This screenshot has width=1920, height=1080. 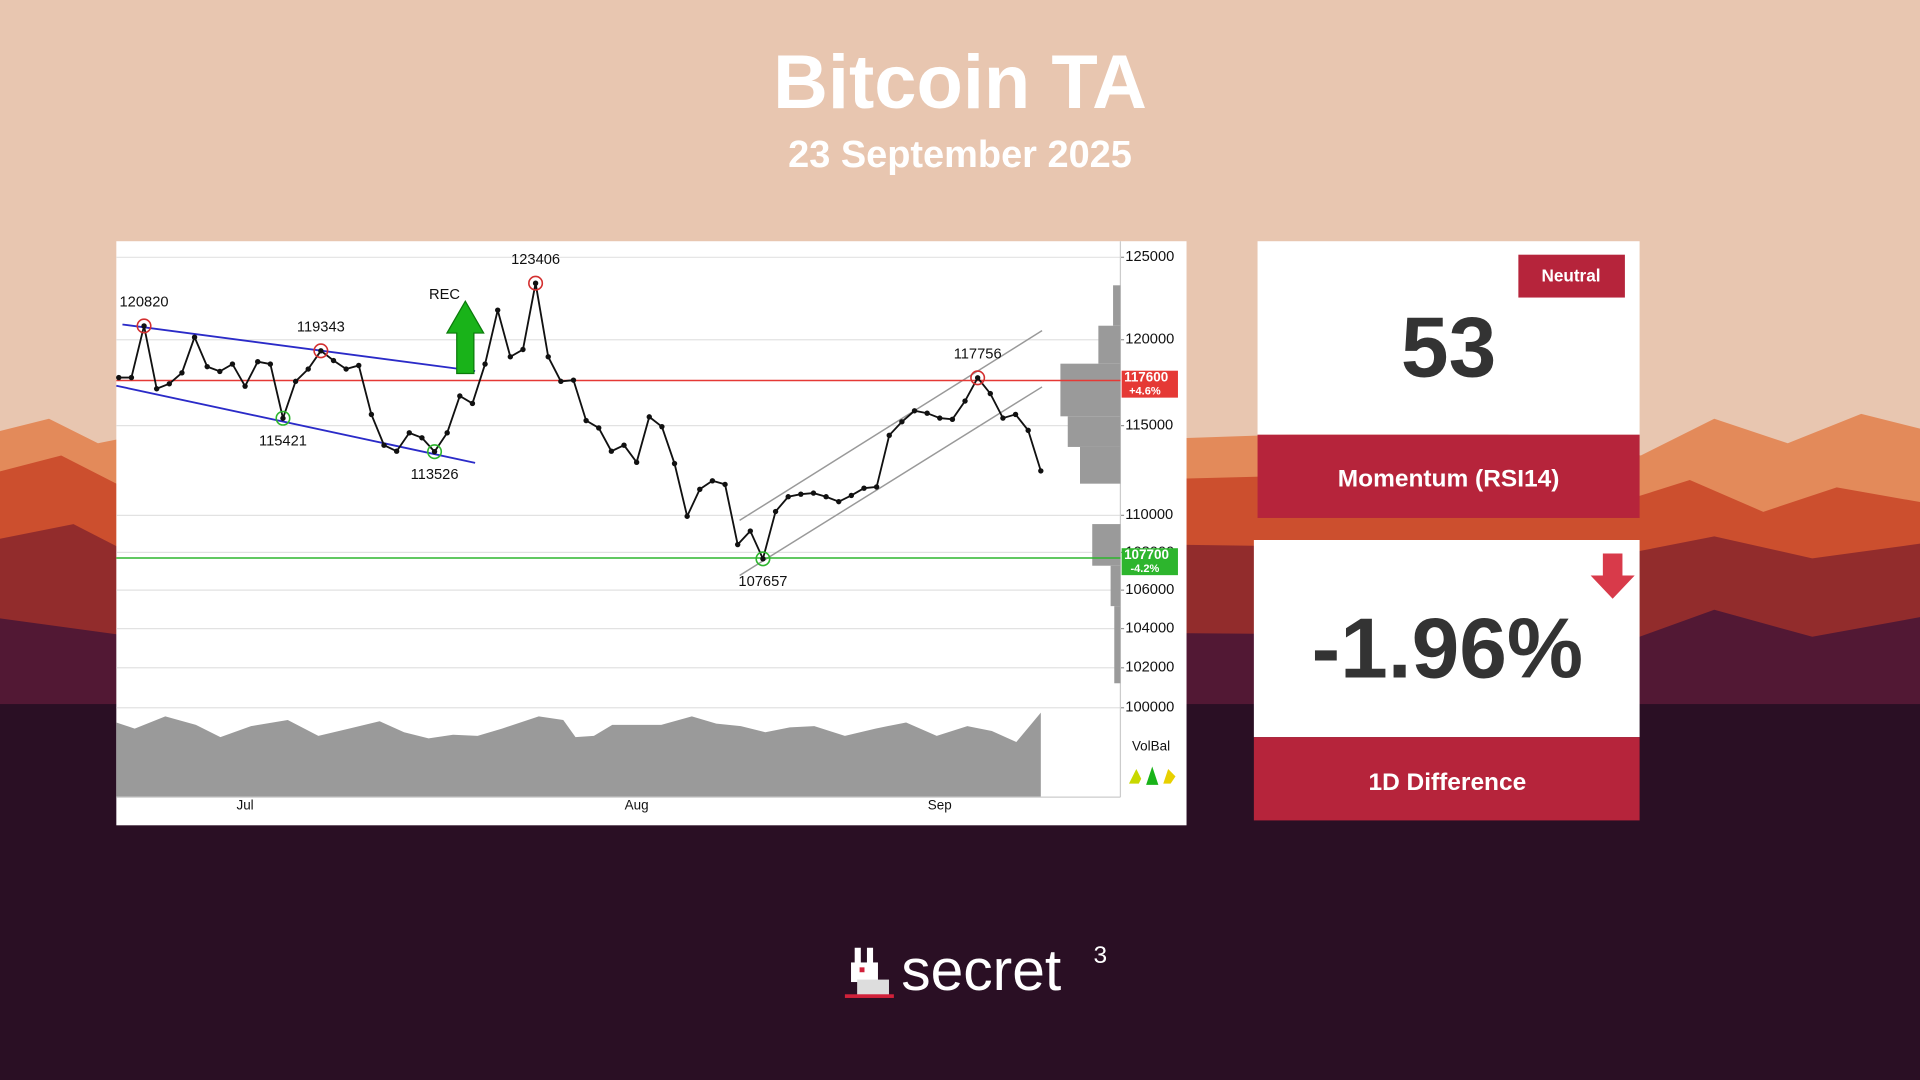 What do you see at coordinates (960, 155) in the screenshot?
I see `subtitle: 23 September 2025` at bounding box center [960, 155].